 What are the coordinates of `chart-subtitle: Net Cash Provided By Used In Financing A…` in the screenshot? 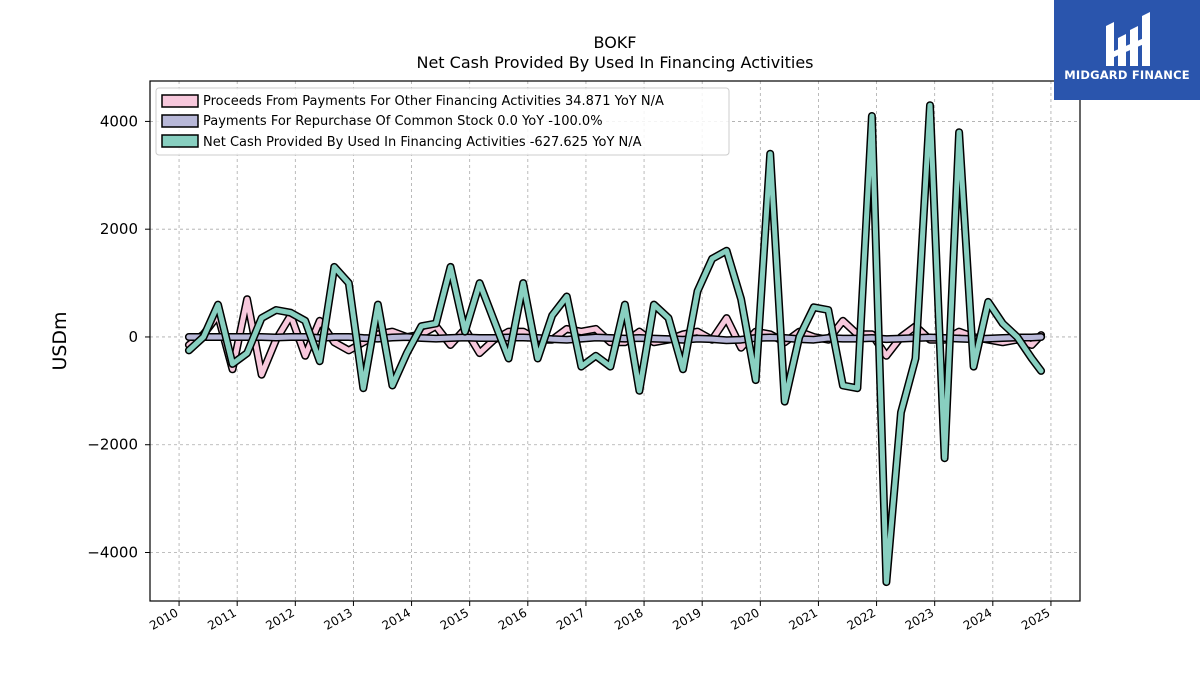 It's located at (614, 62).